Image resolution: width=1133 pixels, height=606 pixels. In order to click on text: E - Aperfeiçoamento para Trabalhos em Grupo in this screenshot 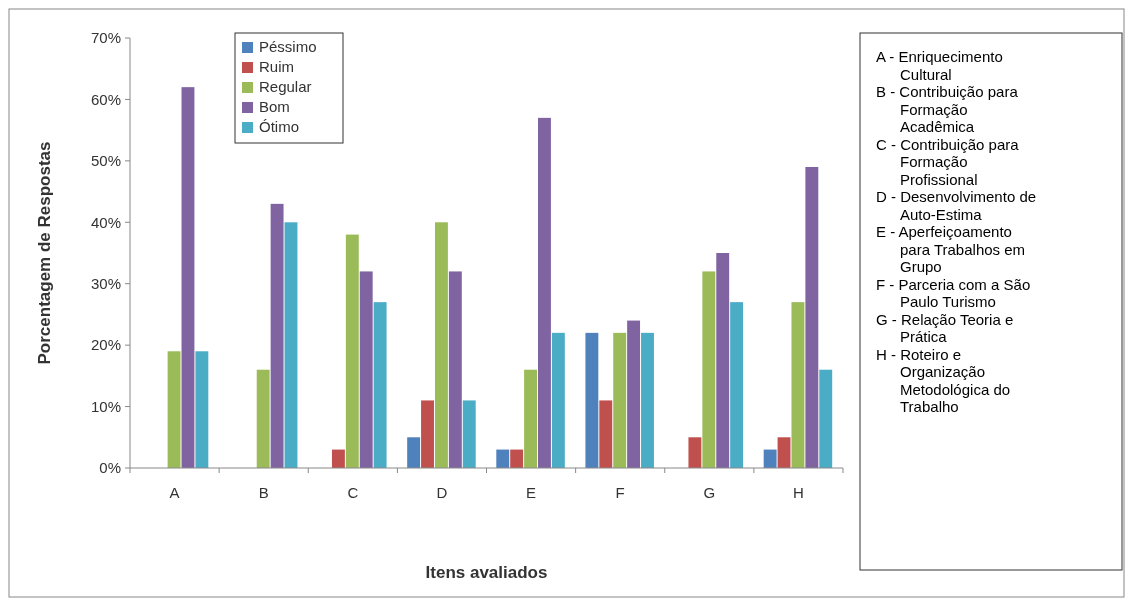, I will do `click(951, 249)`.